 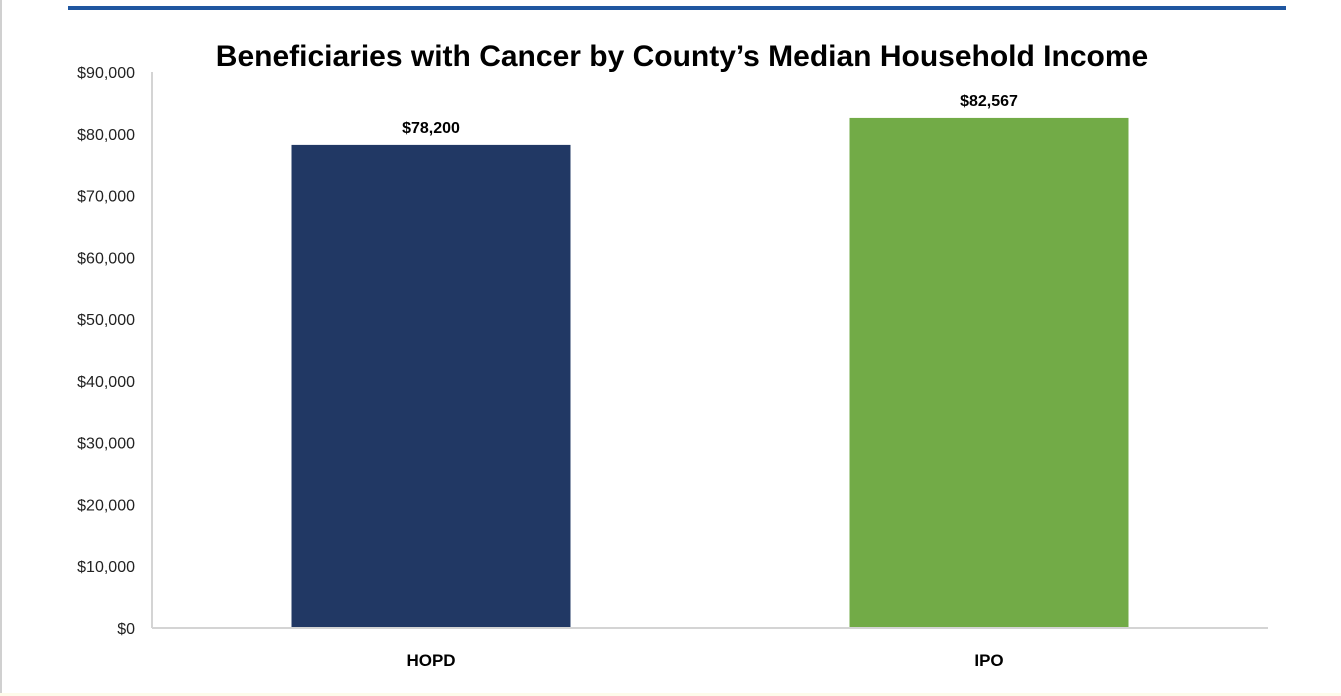 I want to click on x-category-label: IPO, so click(x=988, y=660).